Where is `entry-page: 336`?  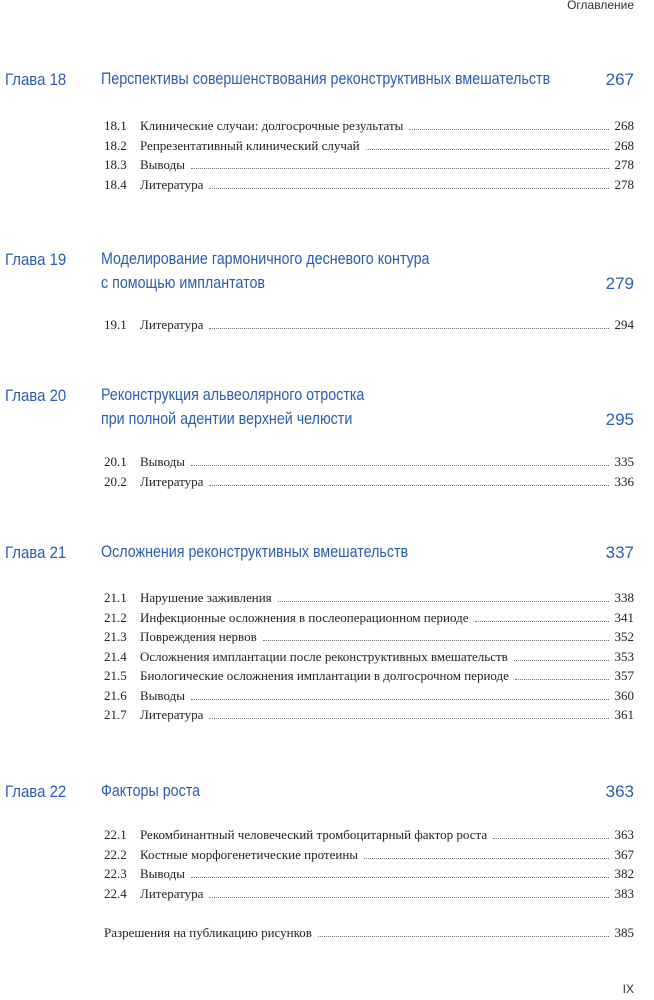 entry-page: 336 is located at coordinates (624, 481).